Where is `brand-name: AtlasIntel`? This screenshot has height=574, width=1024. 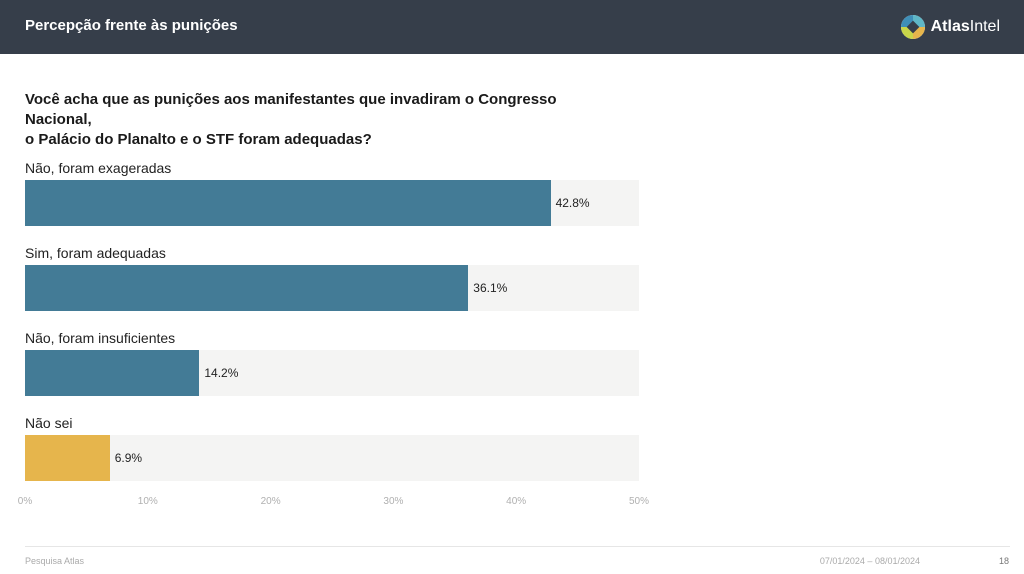 brand-name: AtlasIntel is located at coordinates (965, 26).